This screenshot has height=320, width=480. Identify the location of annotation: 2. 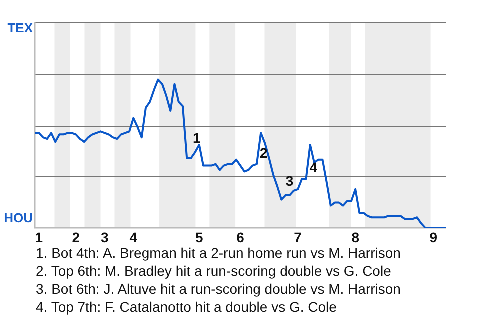
(264, 152).